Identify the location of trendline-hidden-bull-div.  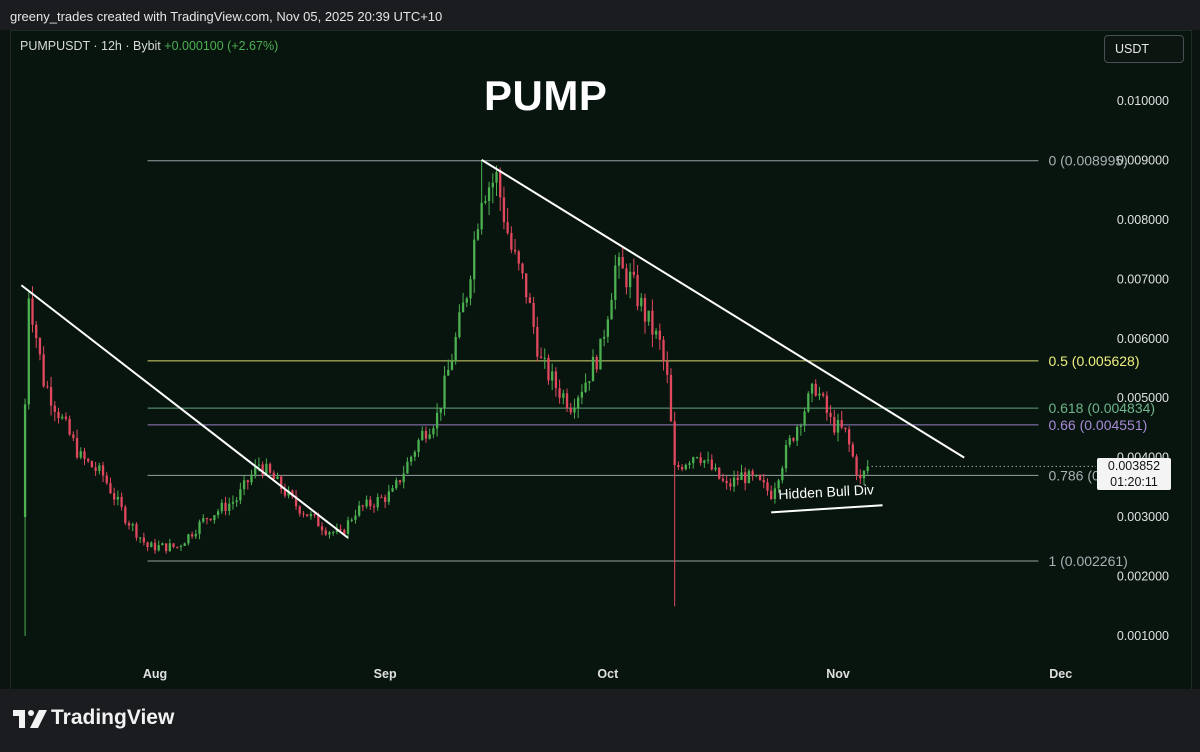
(827, 509).